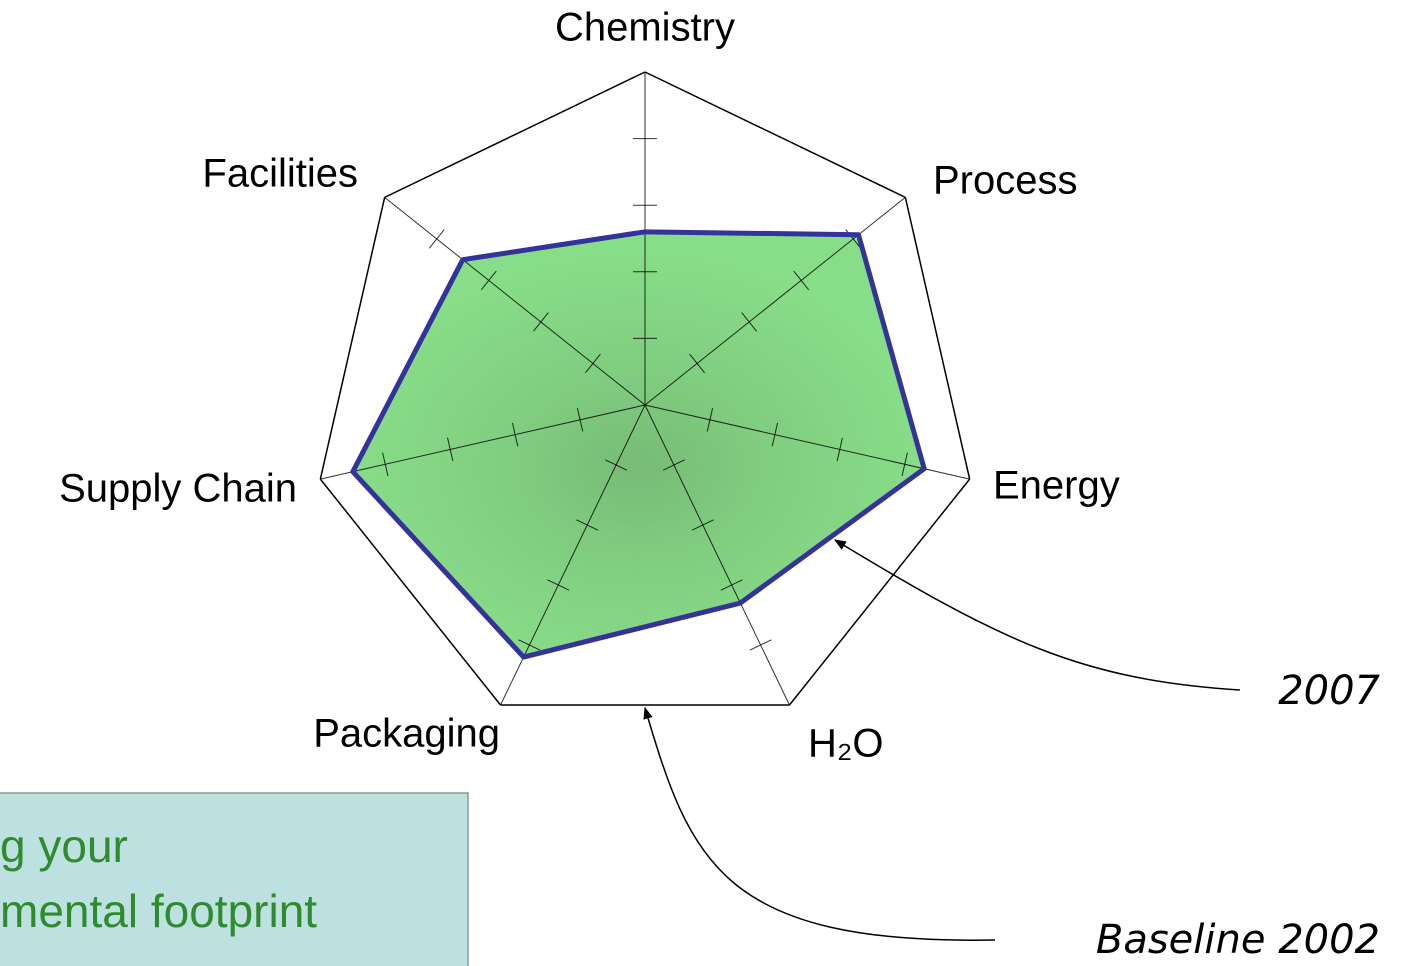 This screenshot has width=1425, height=966. What do you see at coordinates (158, 911) in the screenshot?
I see `callout-text: mental footprint` at bounding box center [158, 911].